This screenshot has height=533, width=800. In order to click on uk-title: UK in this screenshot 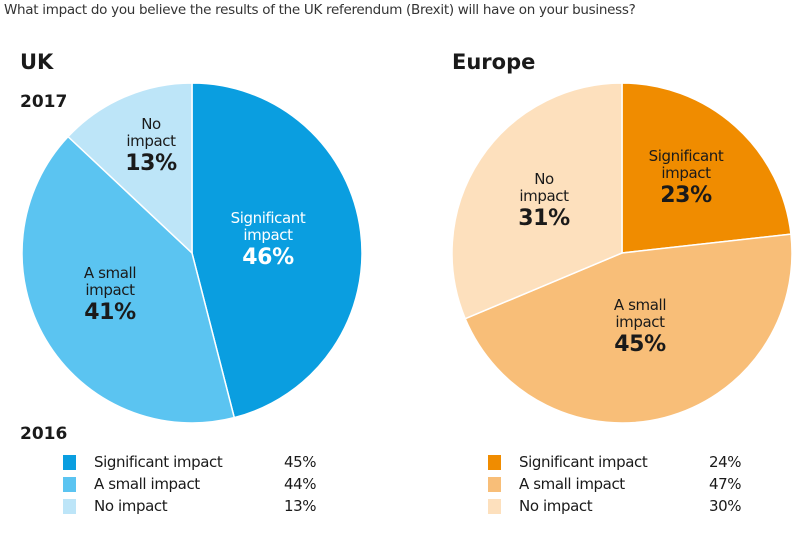, I will do `click(37, 62)`.